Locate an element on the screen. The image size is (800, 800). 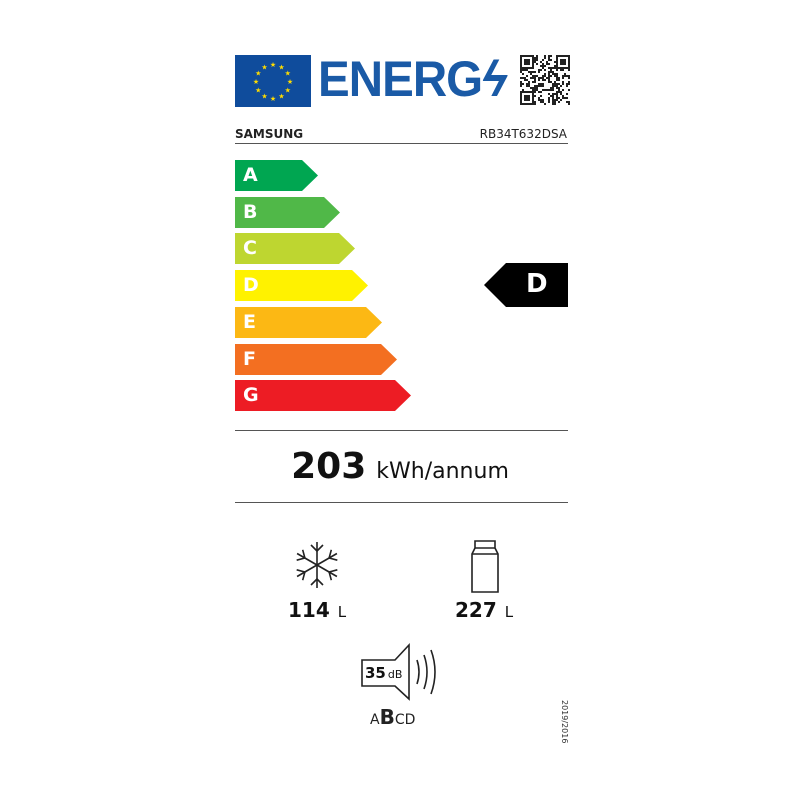
rating-indicator: D is located at coordinates (526, 285).